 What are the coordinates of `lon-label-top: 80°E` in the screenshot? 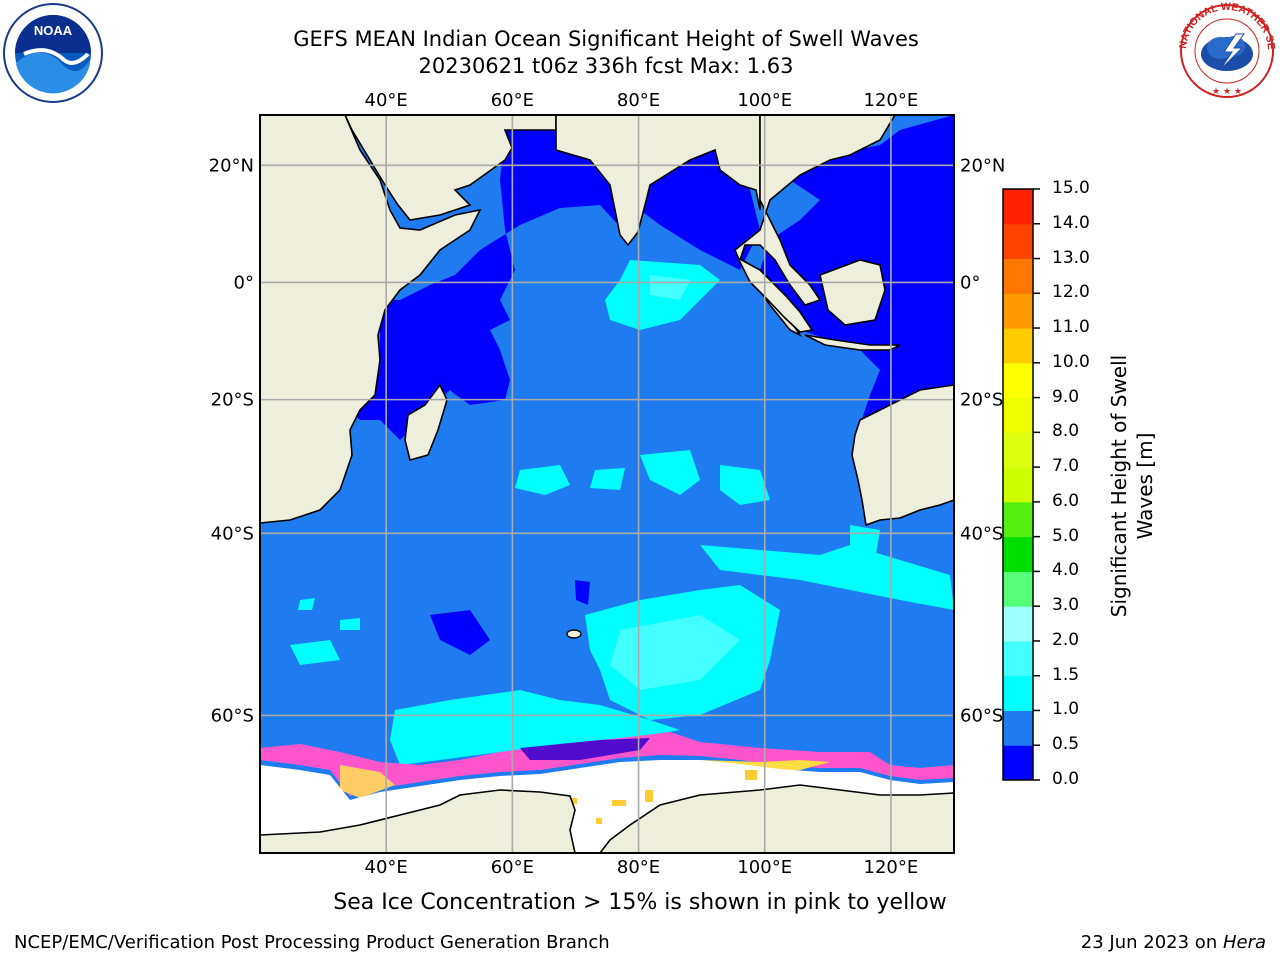 It's located at (638, 100).